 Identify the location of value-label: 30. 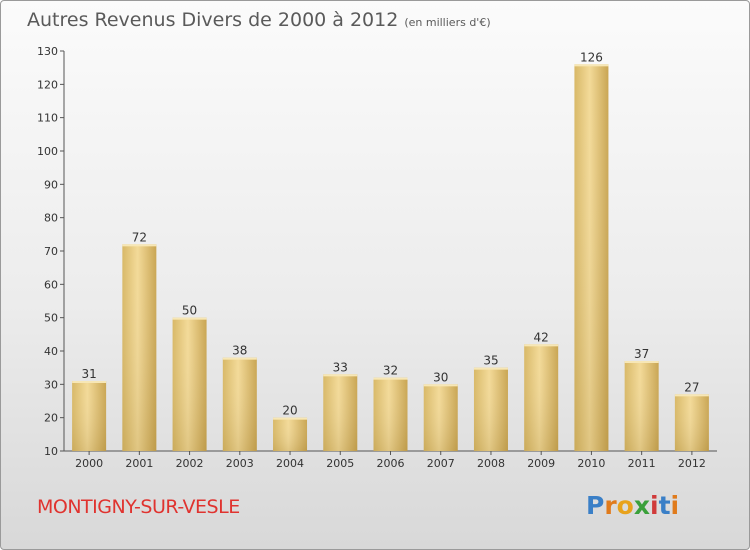
(440, 377).